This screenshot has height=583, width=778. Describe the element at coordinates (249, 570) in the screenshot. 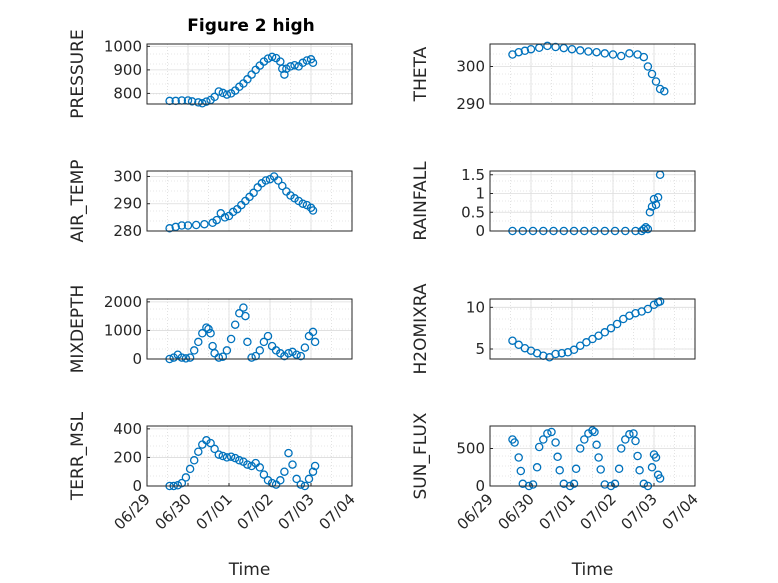

I see `x-axis-label: Time` at that location.